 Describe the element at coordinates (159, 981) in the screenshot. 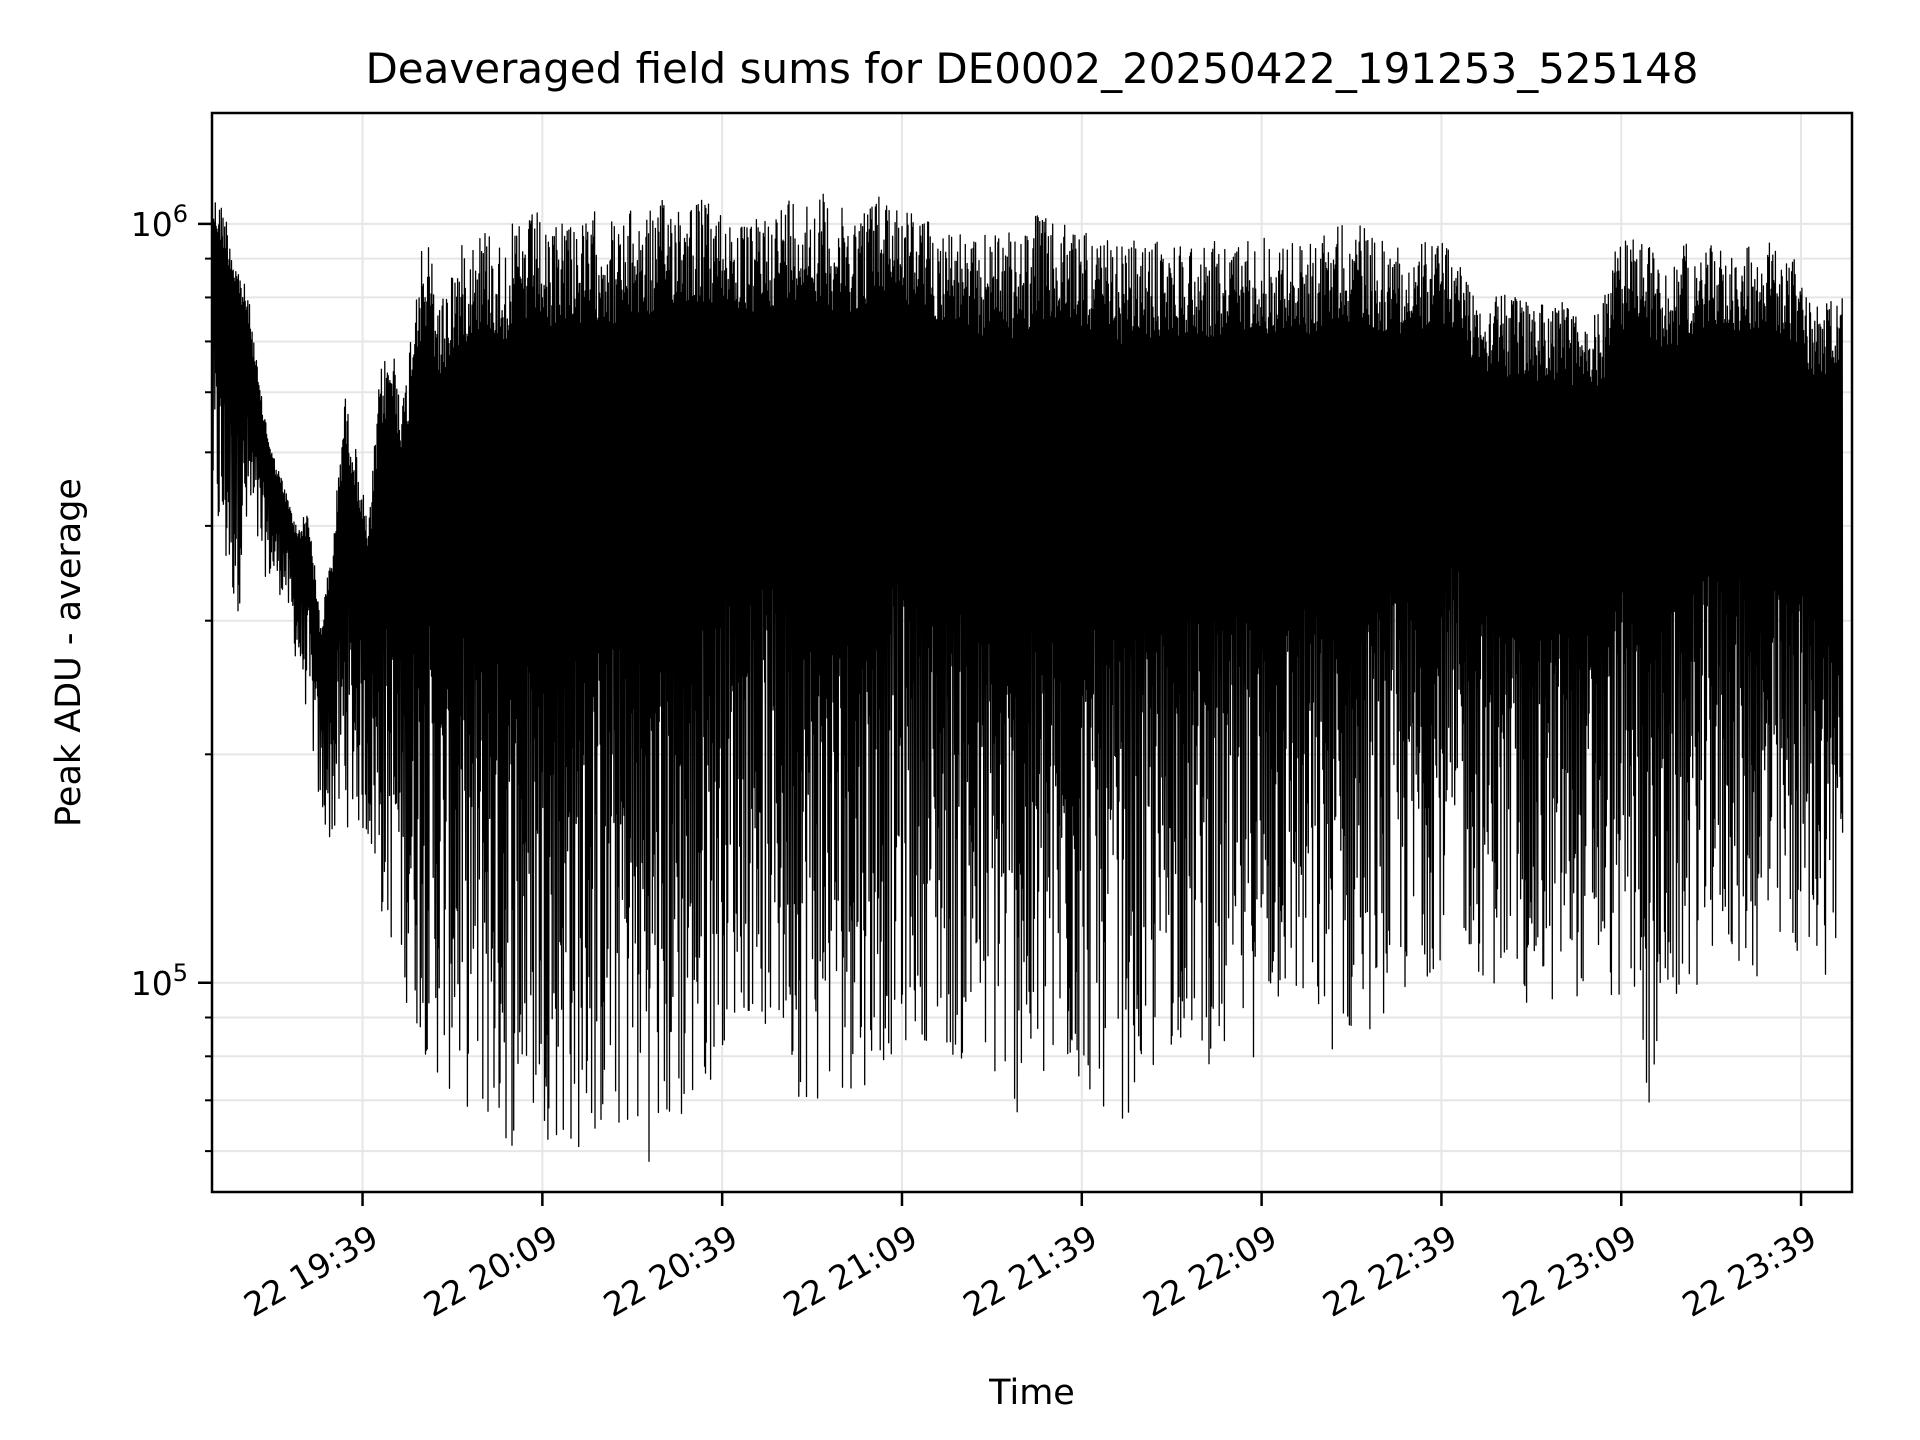

I see `y-tick-label: 10⁵` at that location.